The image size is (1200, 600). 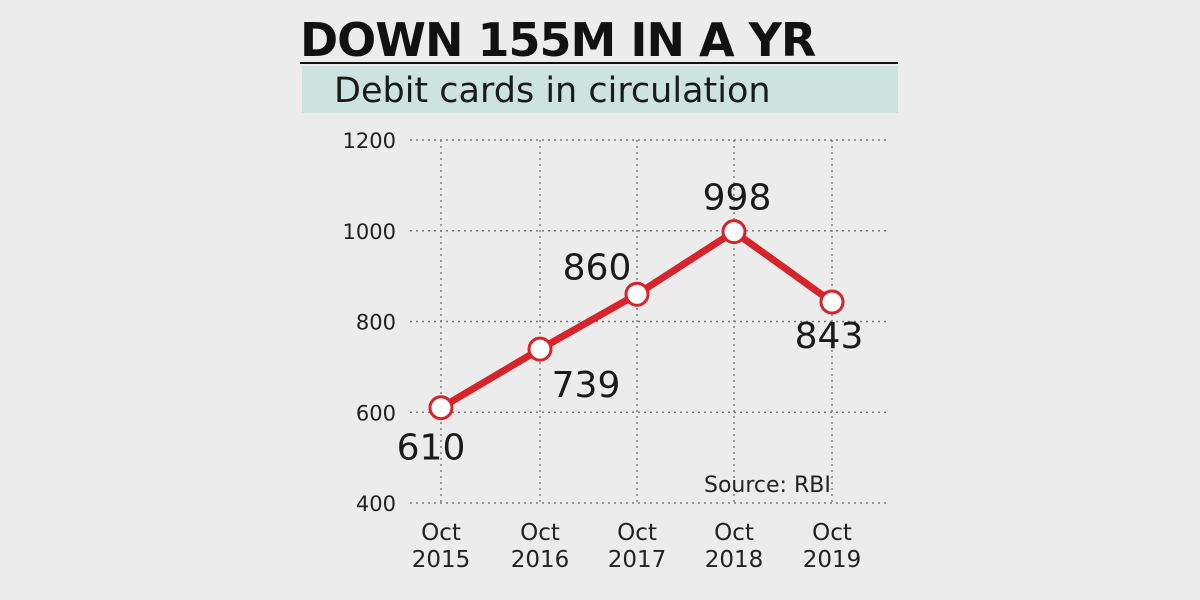 I want to click on series-debit-cards, so click(x=636, y=320).